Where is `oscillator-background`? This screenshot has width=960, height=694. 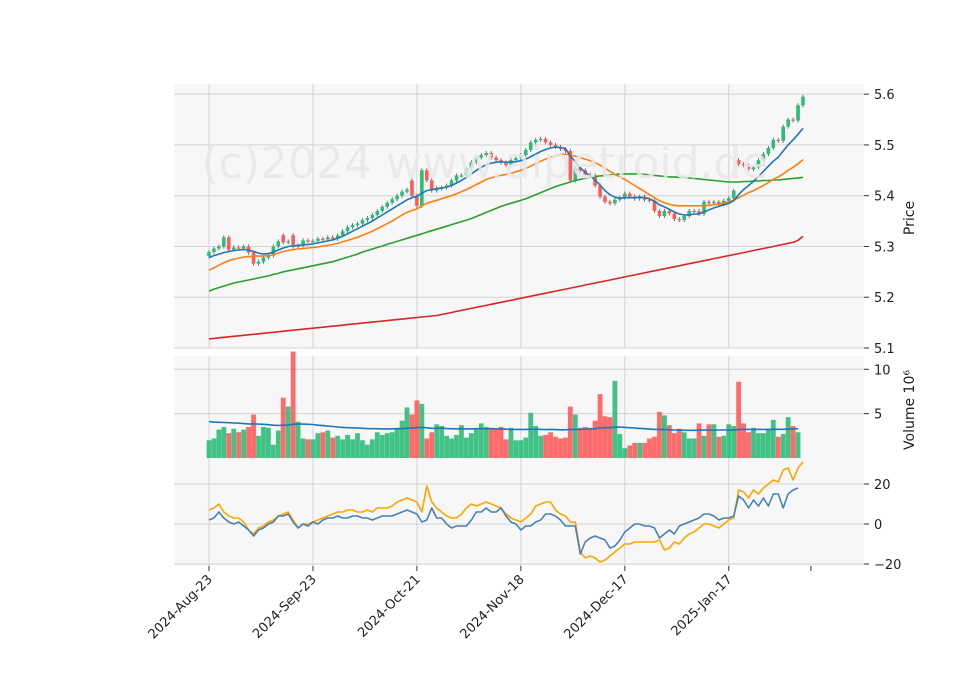
oscillator-background is located at coordinates (519, 512).